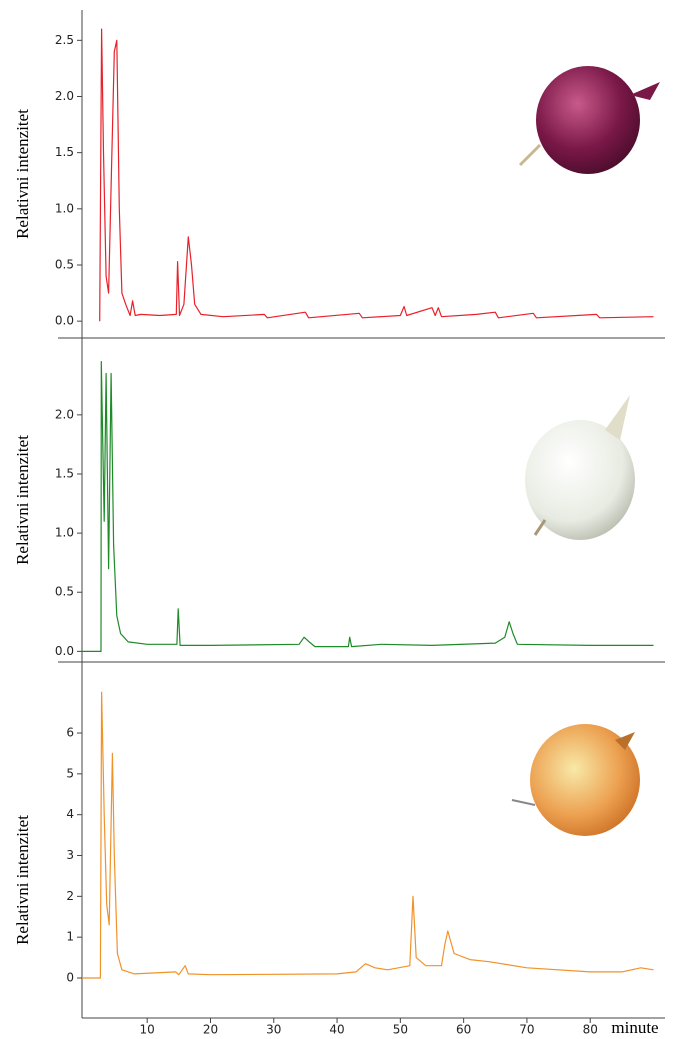 This screenshot has width=675, height=1039. Describe the element at coordinates (589, 120) in the screenshot. I see `red-onion` at that location.